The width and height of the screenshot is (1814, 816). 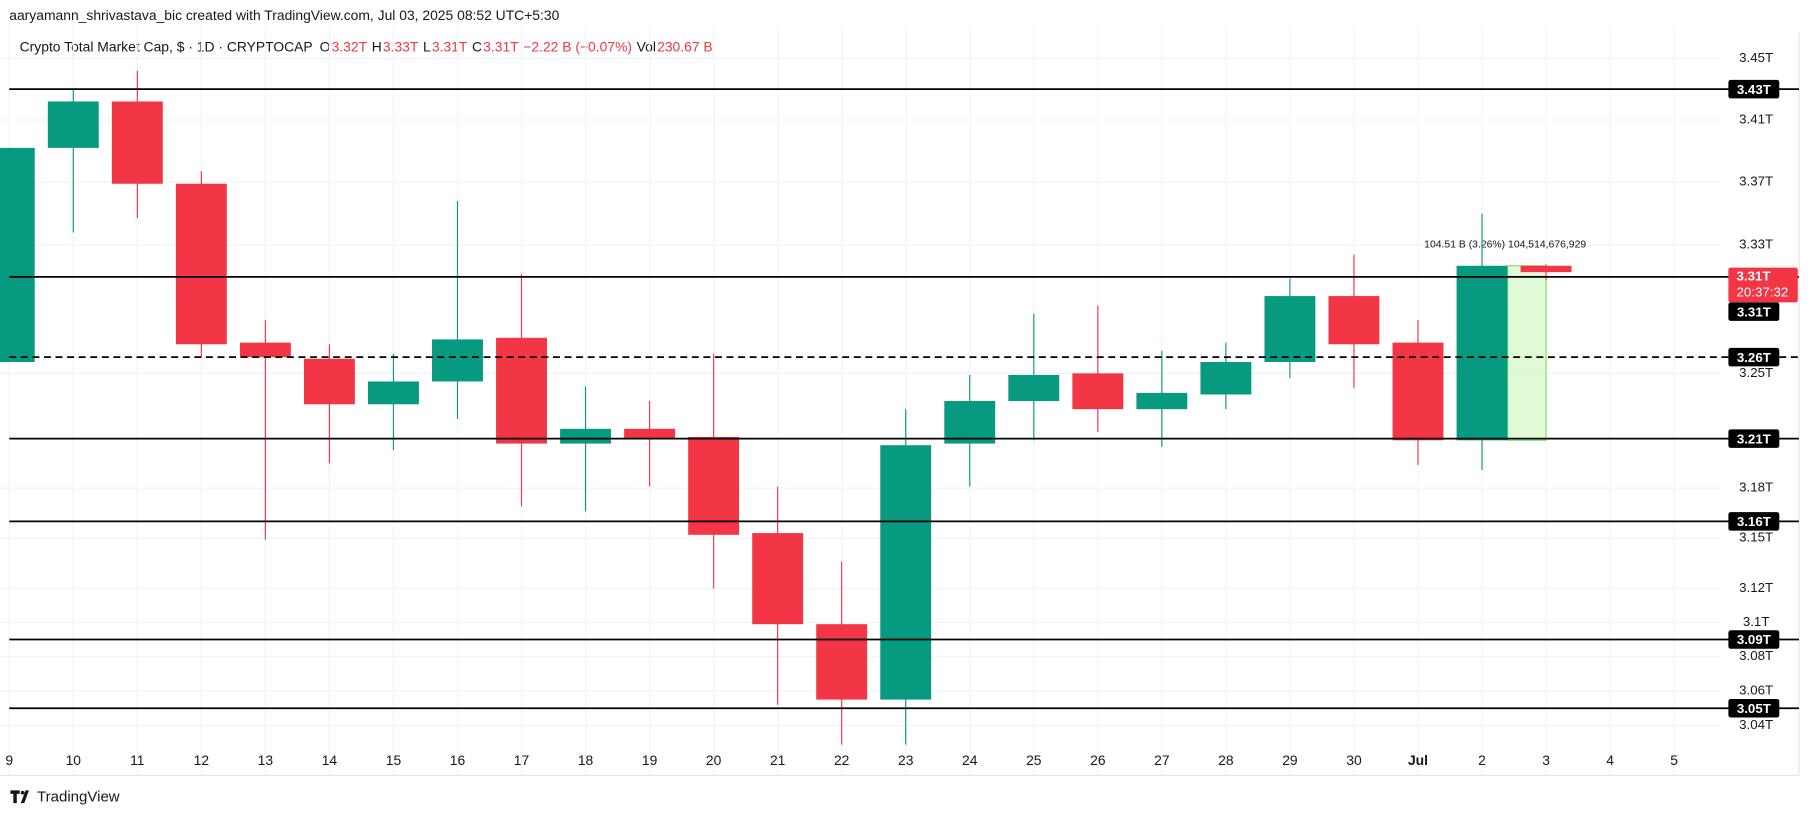 I want to click on price-tag-label: 3.31T, so click(x=1753, y=275).